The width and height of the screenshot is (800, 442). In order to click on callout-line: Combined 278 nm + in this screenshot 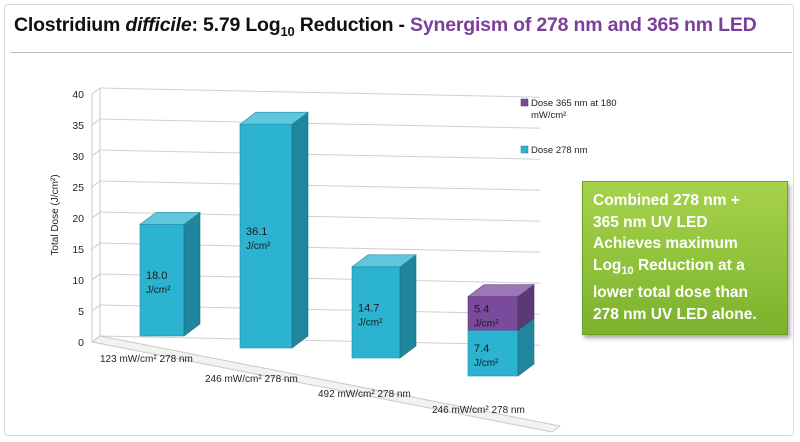, I will do `click(666, 200)`.